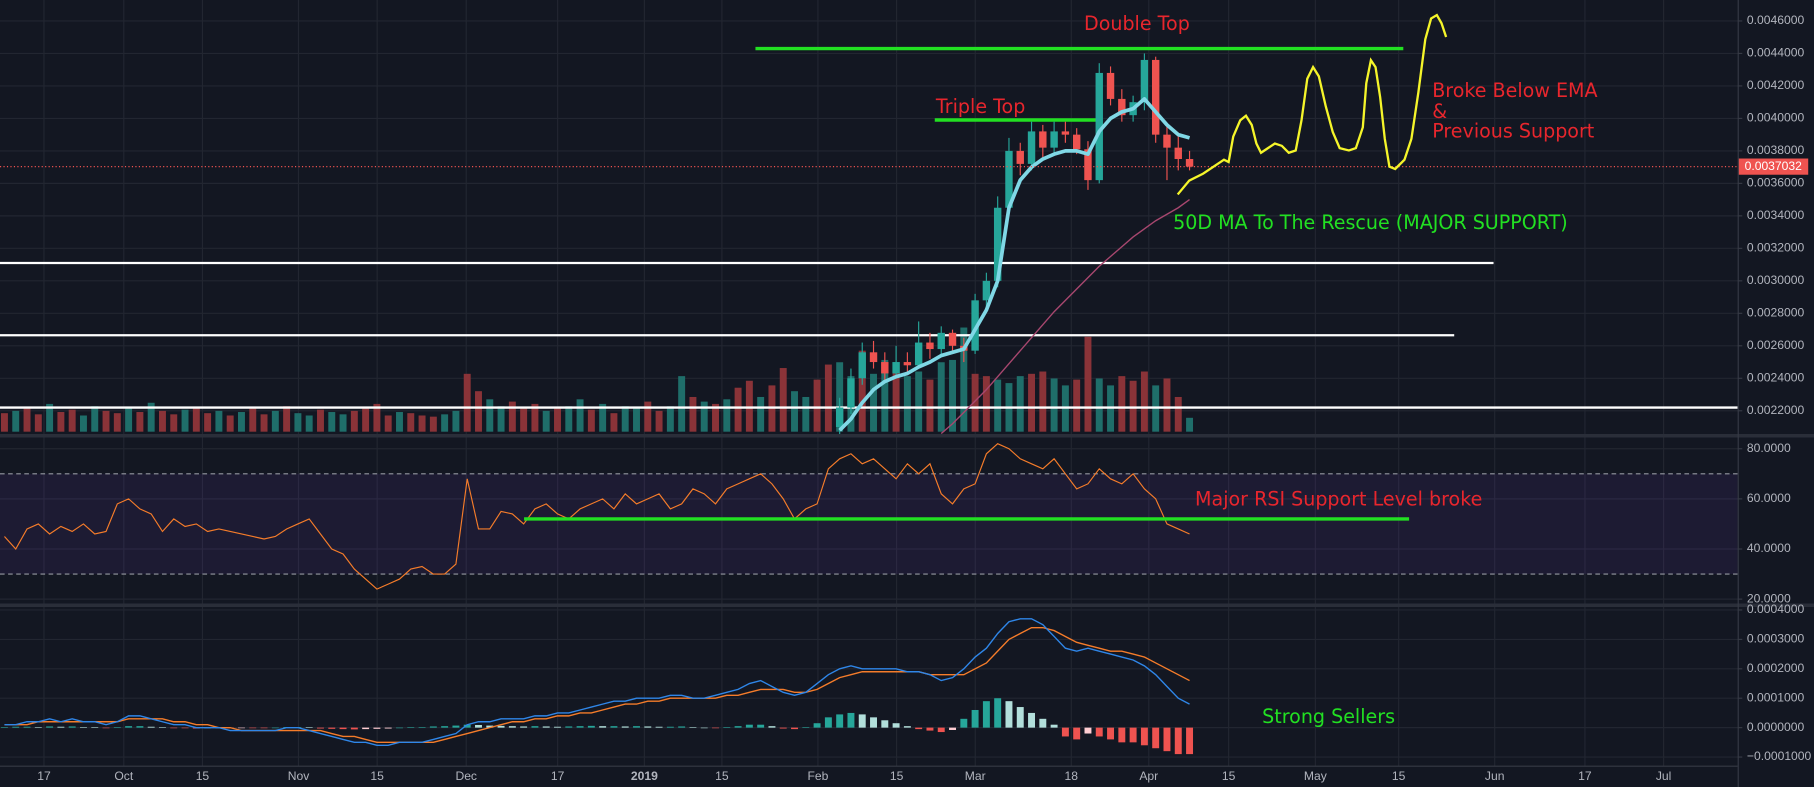 This screenshot has height=787, width=1814. Describe the element at coordinates (1776, 53) in the screenshot. I see `y-tick-label: 0.0044000` at that location.